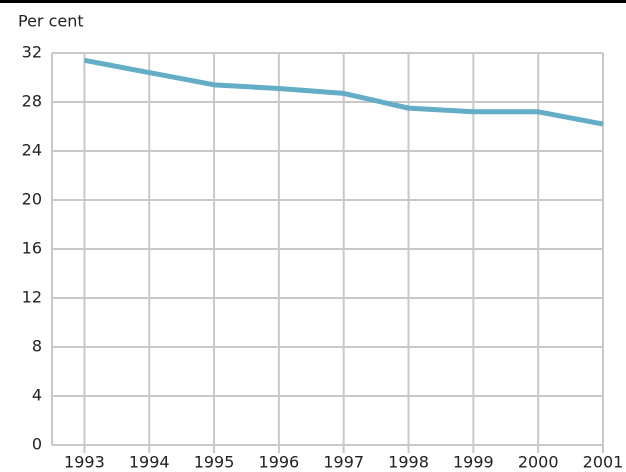 The height and width of the screenshot is (472, 626). What do you see at coordinates (37, 346) in the screenshot?
I see `y-tick-label: 8` at bounding box center [37, 346].